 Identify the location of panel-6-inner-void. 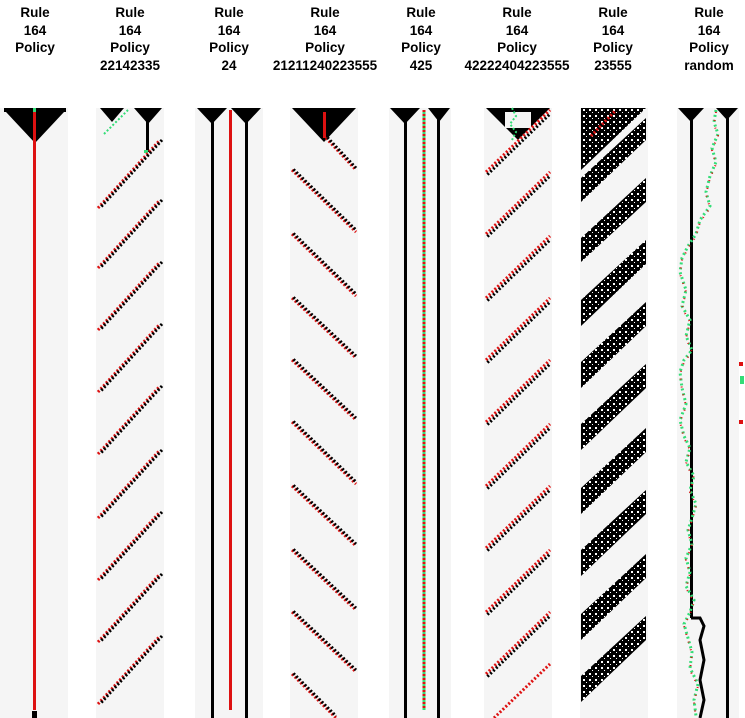
(518, 120).